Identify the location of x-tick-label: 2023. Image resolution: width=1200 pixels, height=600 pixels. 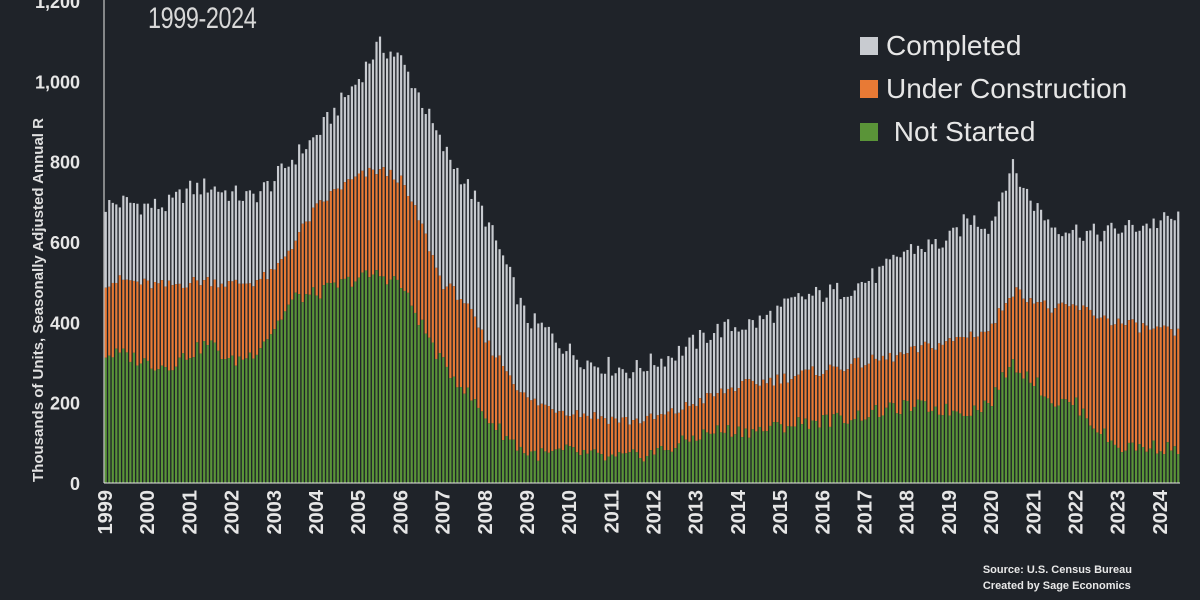
(1119, 512).